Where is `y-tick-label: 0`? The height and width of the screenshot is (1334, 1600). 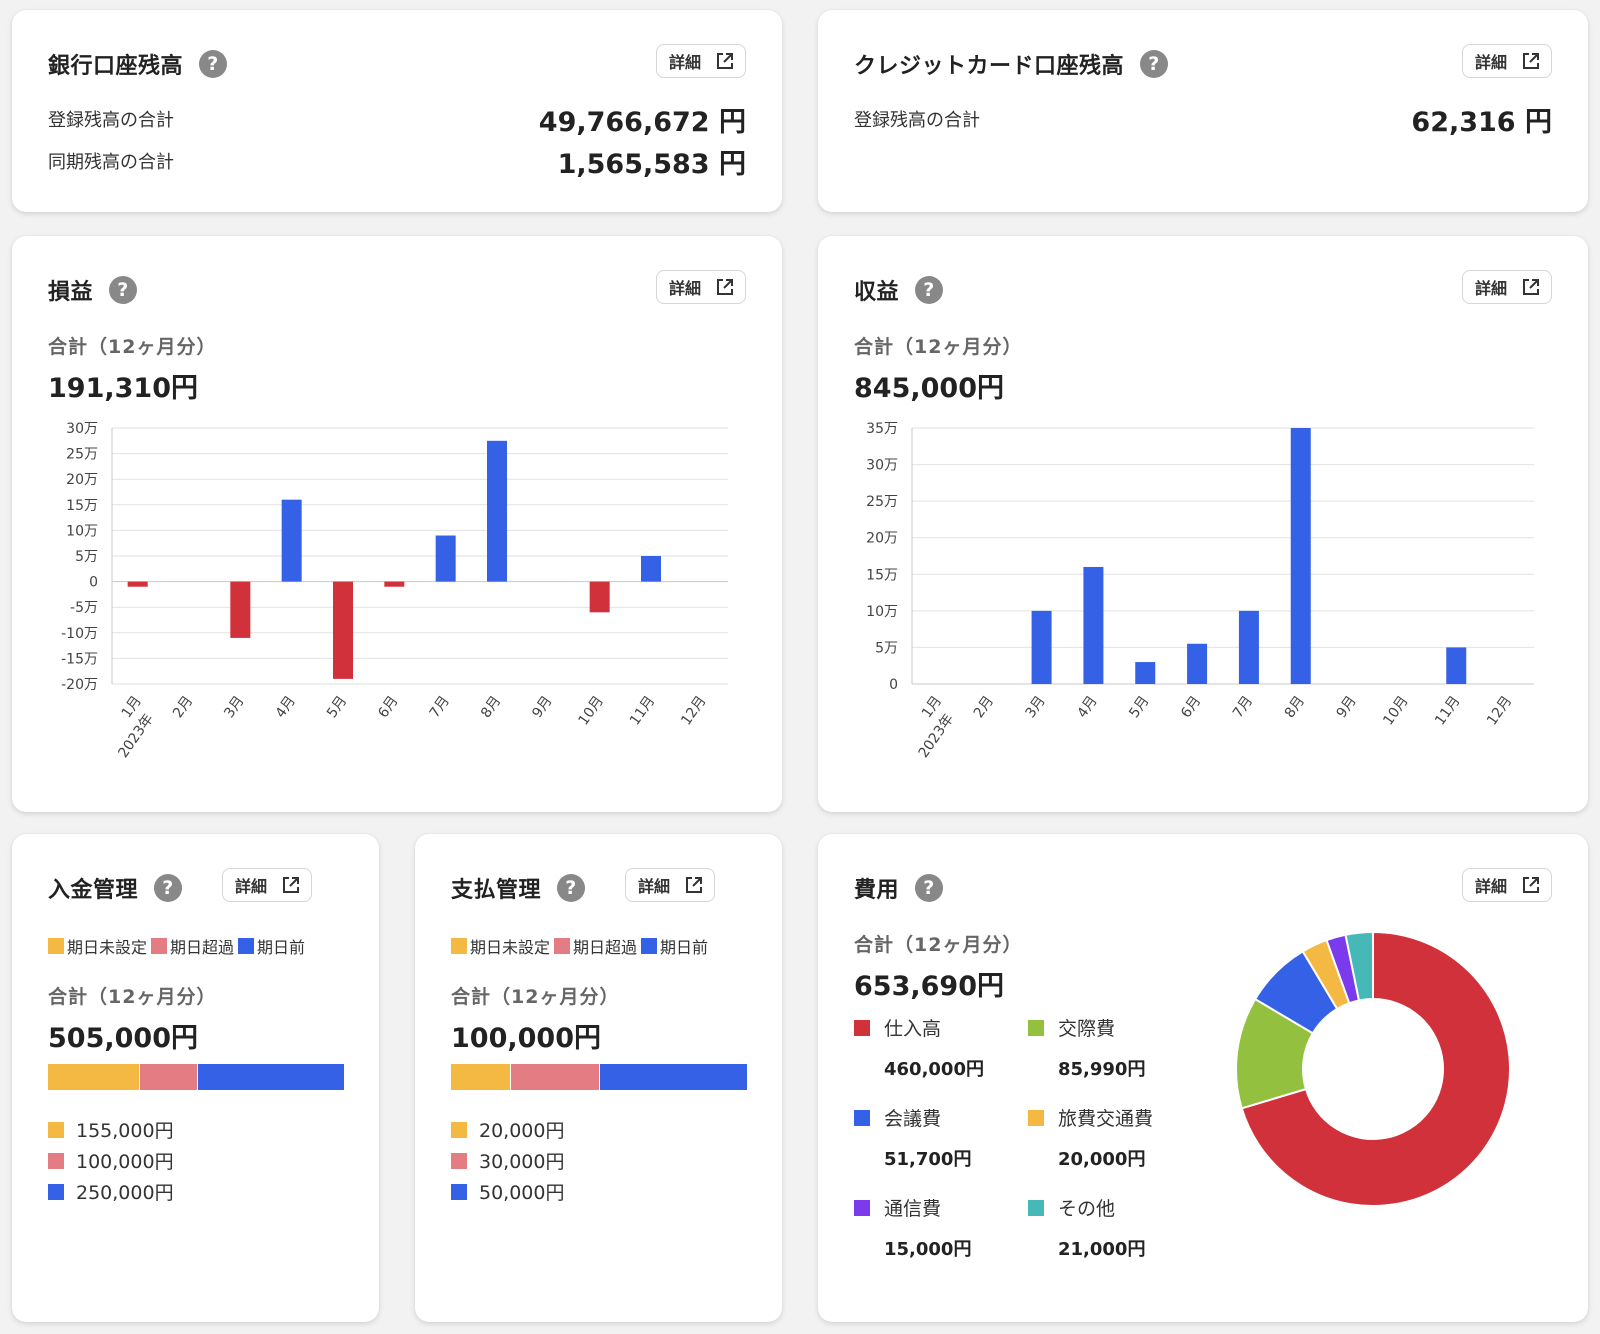
y-tick-label: 0 is located at coordinates (893, 685).